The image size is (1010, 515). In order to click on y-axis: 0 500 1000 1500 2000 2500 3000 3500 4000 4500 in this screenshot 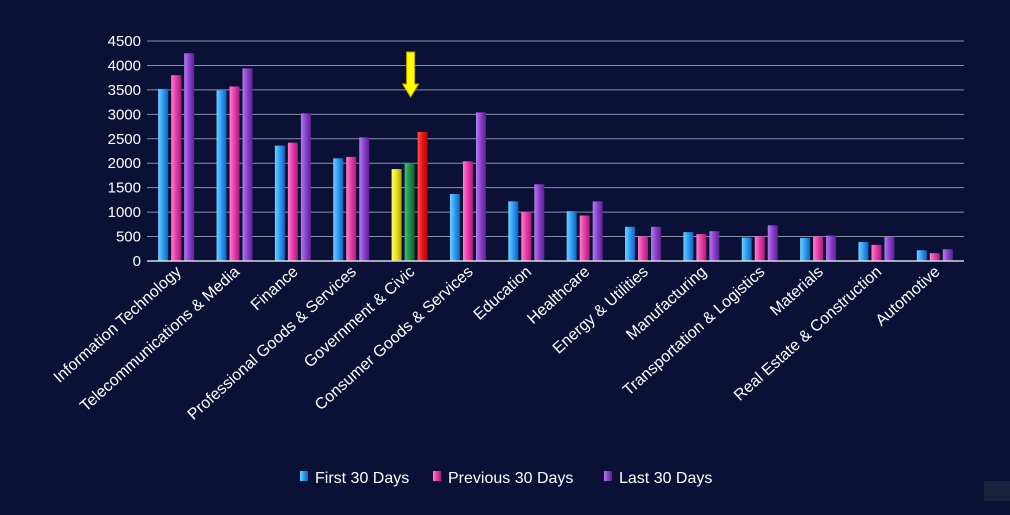, I will do `click(124, 151)`.